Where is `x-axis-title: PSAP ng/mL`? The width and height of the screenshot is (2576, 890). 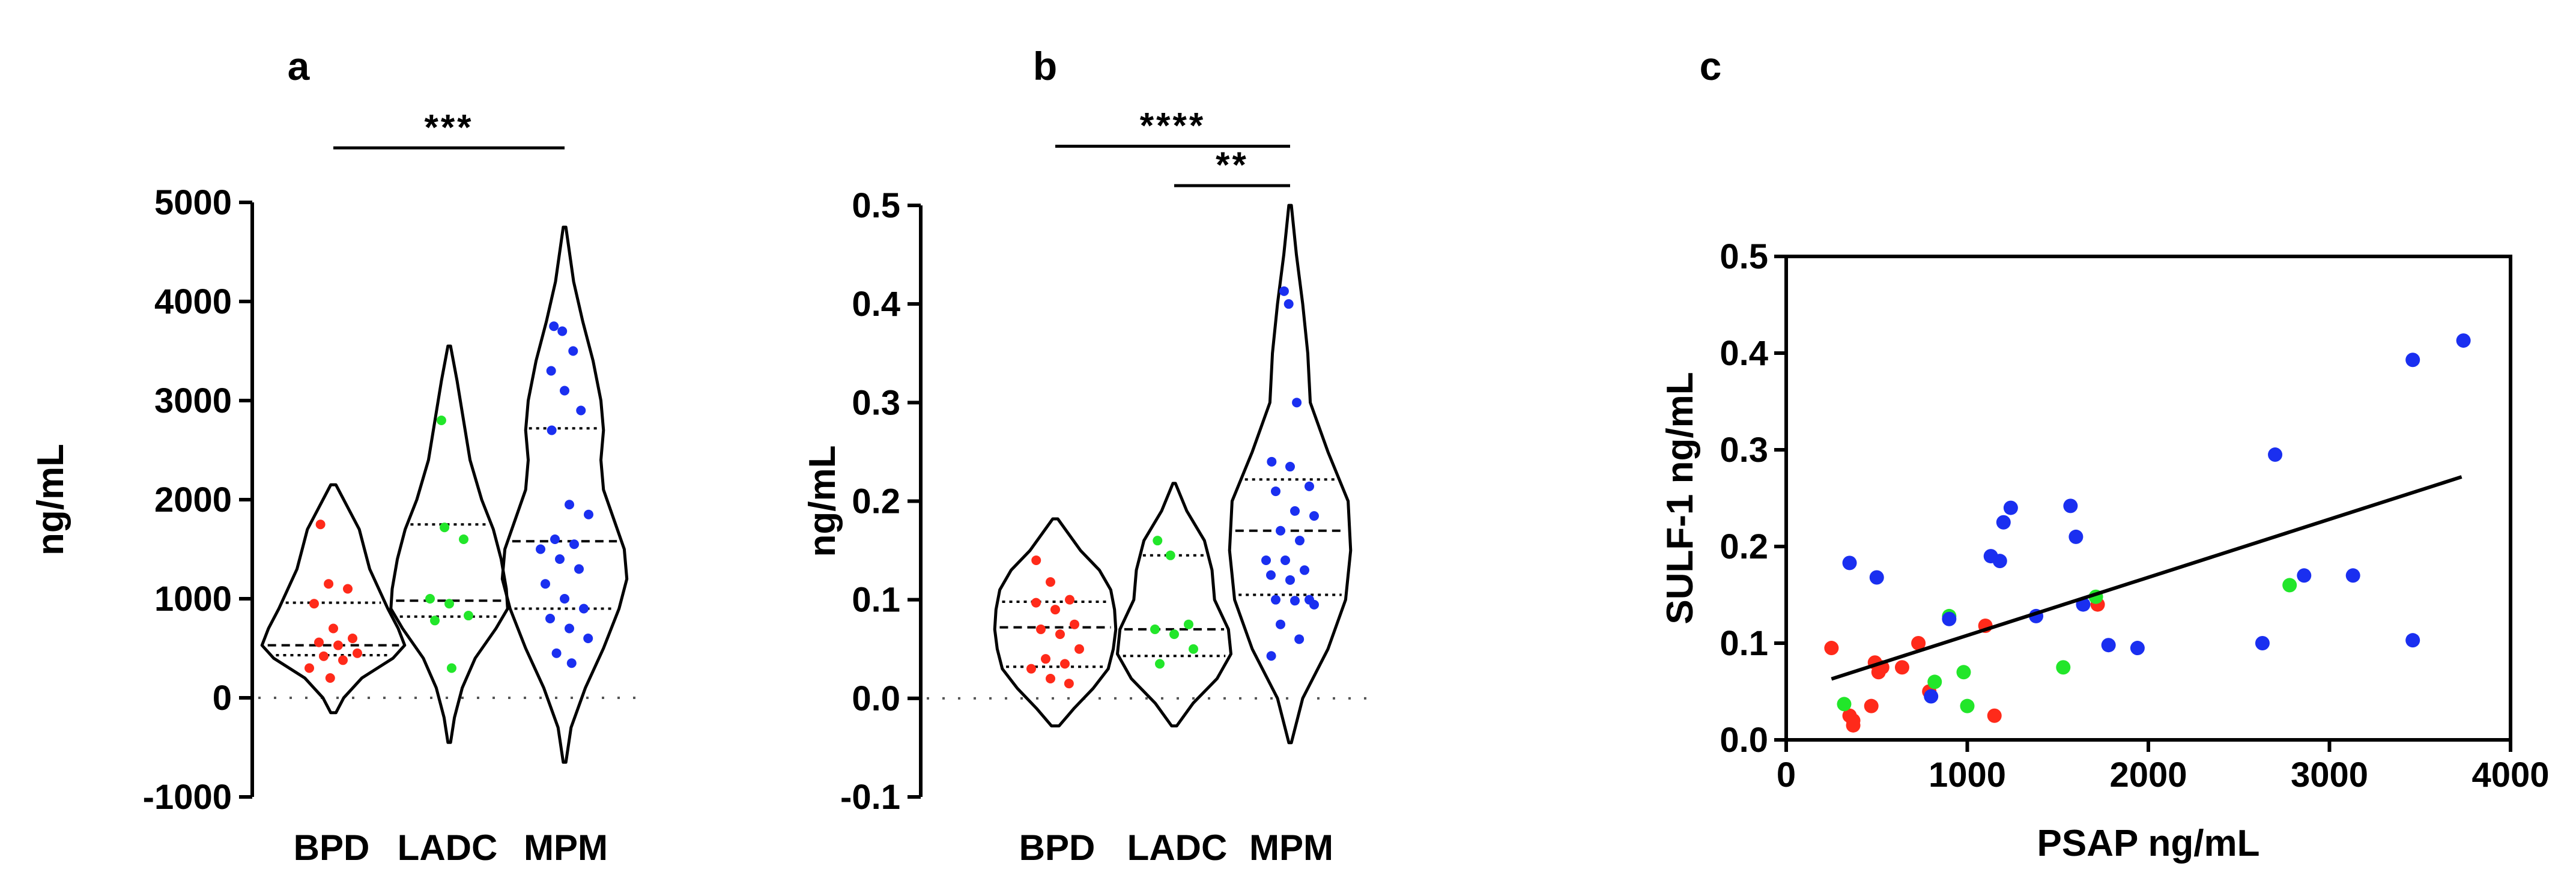 x-axis-title: PSAP ng/mL is located at coordinates (2148, 843).